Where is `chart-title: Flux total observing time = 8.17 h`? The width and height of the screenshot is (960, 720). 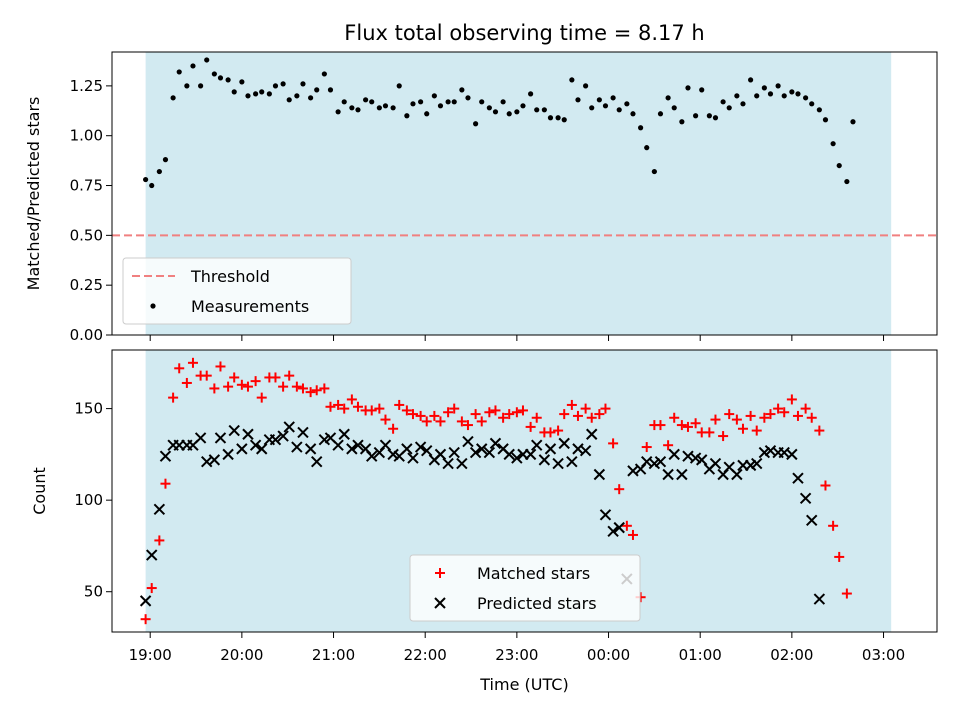
chart-title: Flux total observing time = 8.17 h is located at coordinates (524, 33).